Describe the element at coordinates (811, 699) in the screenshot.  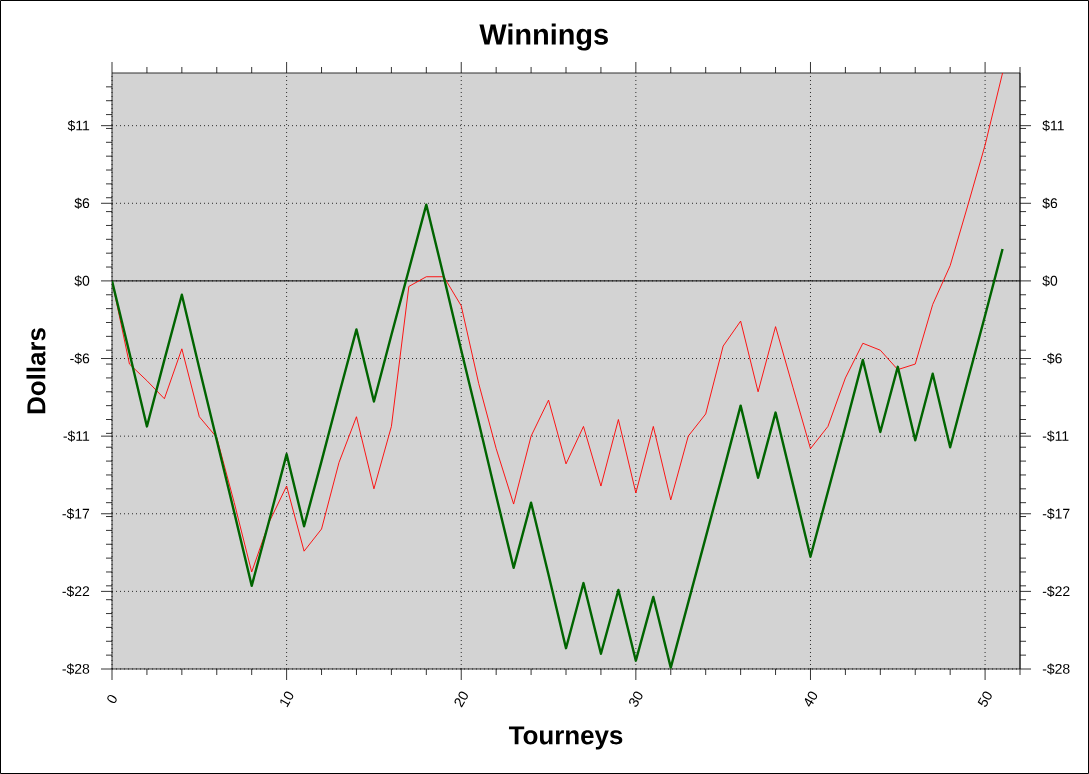
I see `x-tick-label: 40` at that location.